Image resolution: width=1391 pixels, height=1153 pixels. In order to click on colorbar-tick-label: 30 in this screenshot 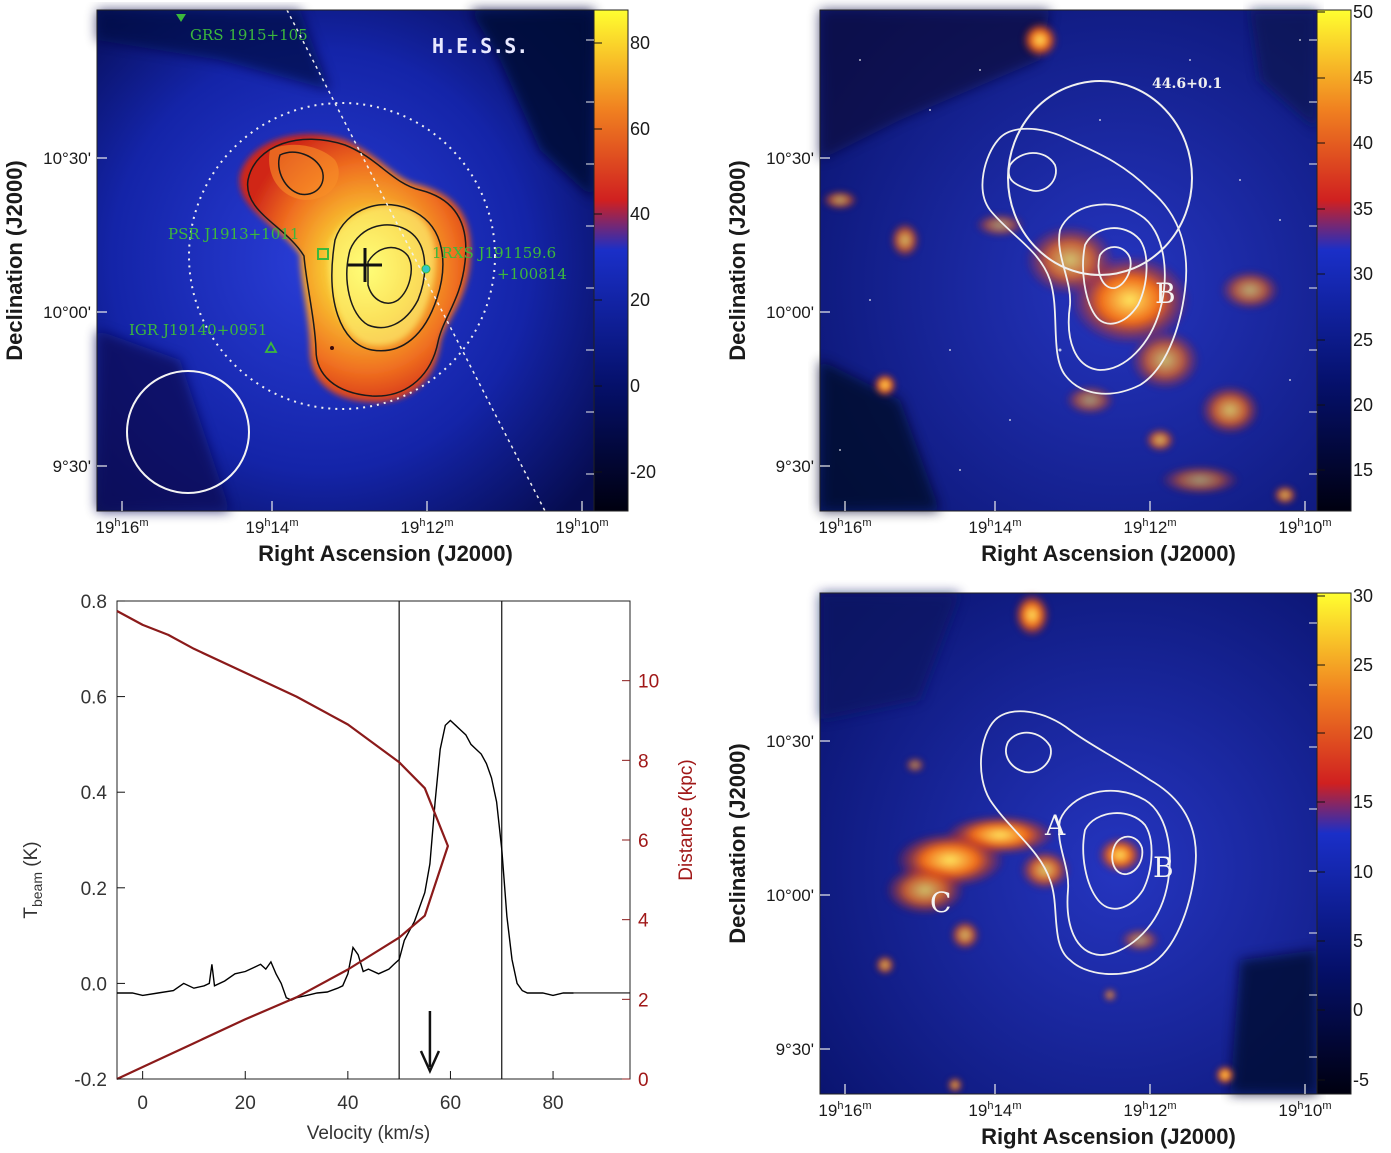, I will do `click(1363, 274)`.